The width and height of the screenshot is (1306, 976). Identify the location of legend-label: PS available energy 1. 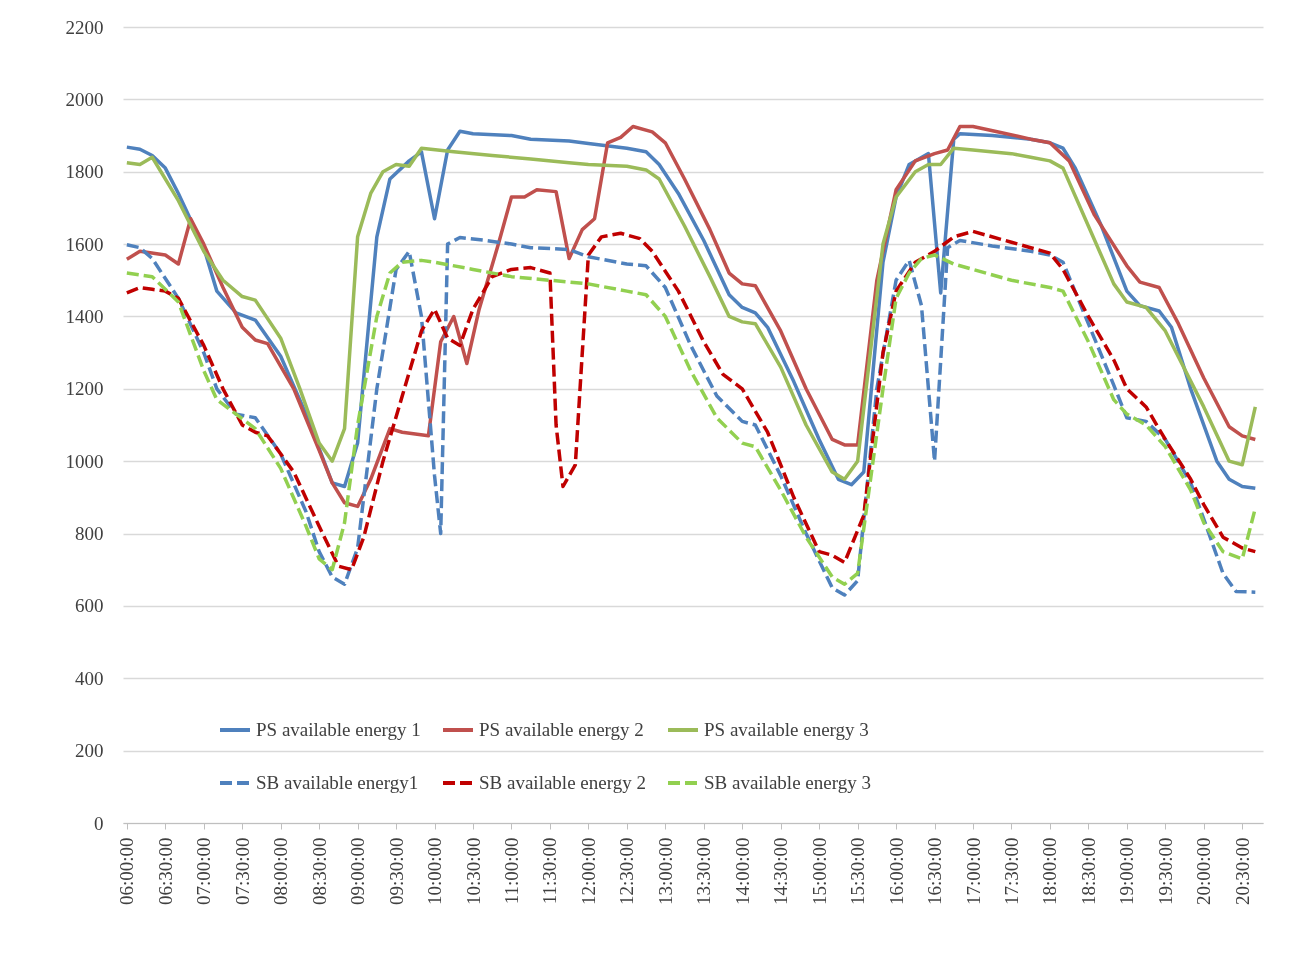
(338, 729).